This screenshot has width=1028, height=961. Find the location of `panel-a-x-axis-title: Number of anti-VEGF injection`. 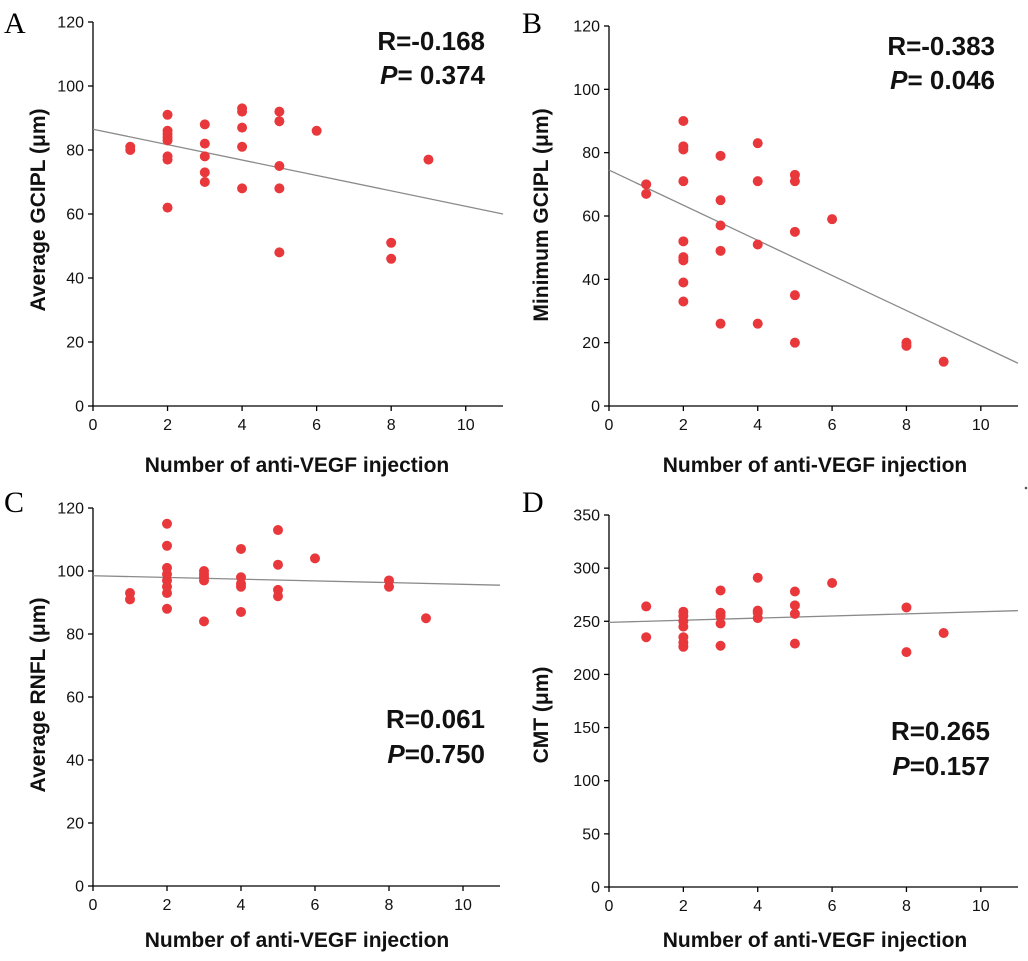

panel-a-x-axis-title: Number of anti-VEGF injection is located at coordinates (297, 465).